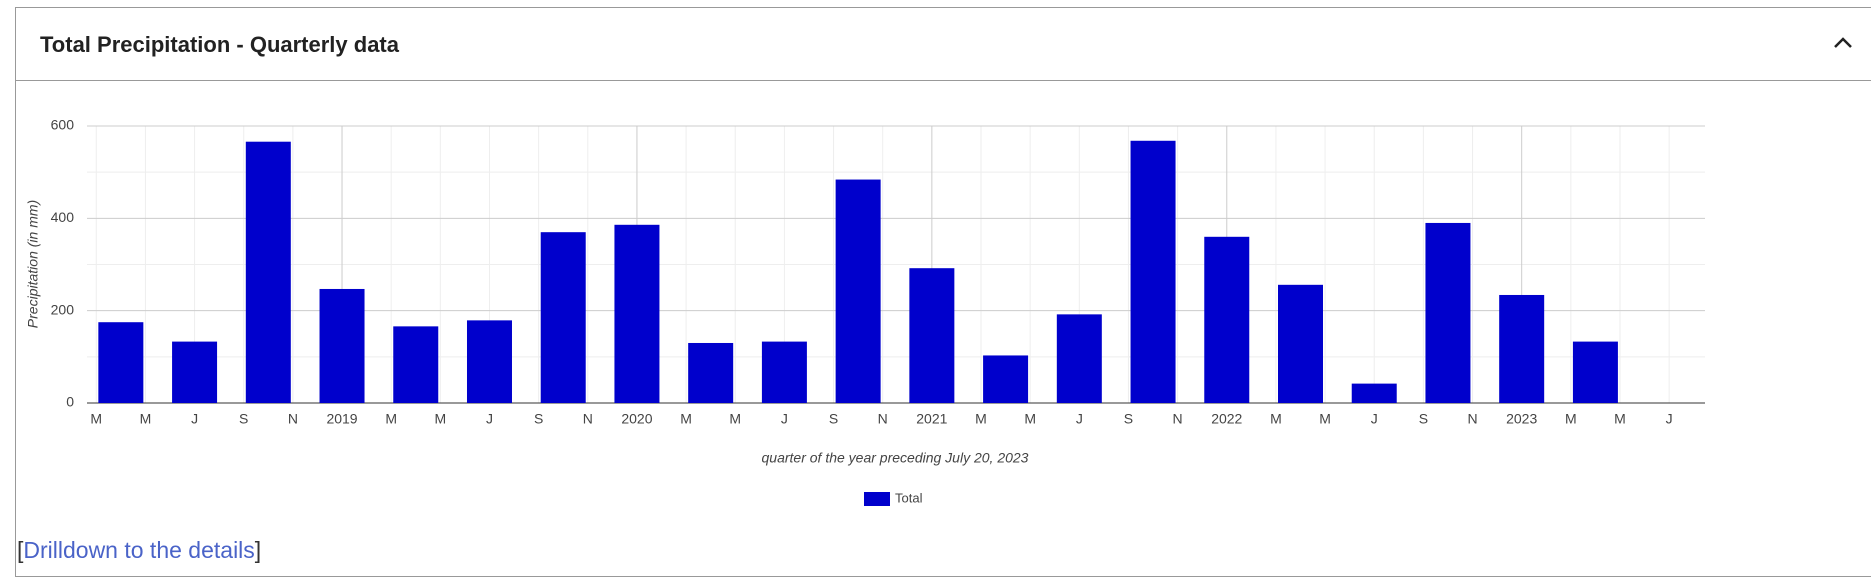 The width and height of the screenshot is (1871, 577). Describe the element at coordinates (636, 419) in the screenshot. I see `x-tick-label: 2020` at that location.